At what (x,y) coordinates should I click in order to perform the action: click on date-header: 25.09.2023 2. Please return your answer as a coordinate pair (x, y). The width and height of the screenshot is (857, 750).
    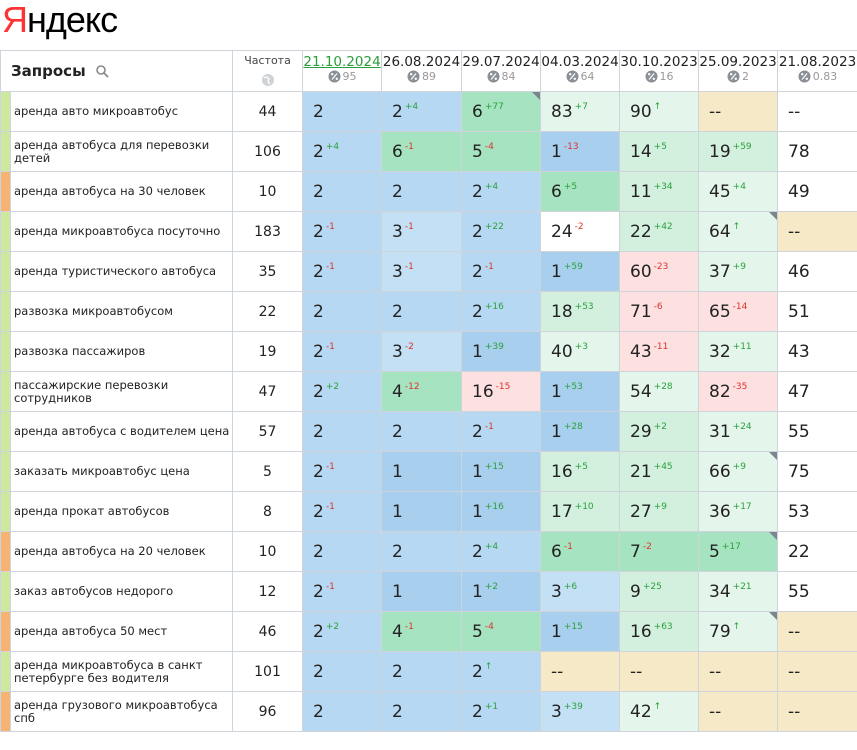
    Looking at the image, I should click on (738, 71).